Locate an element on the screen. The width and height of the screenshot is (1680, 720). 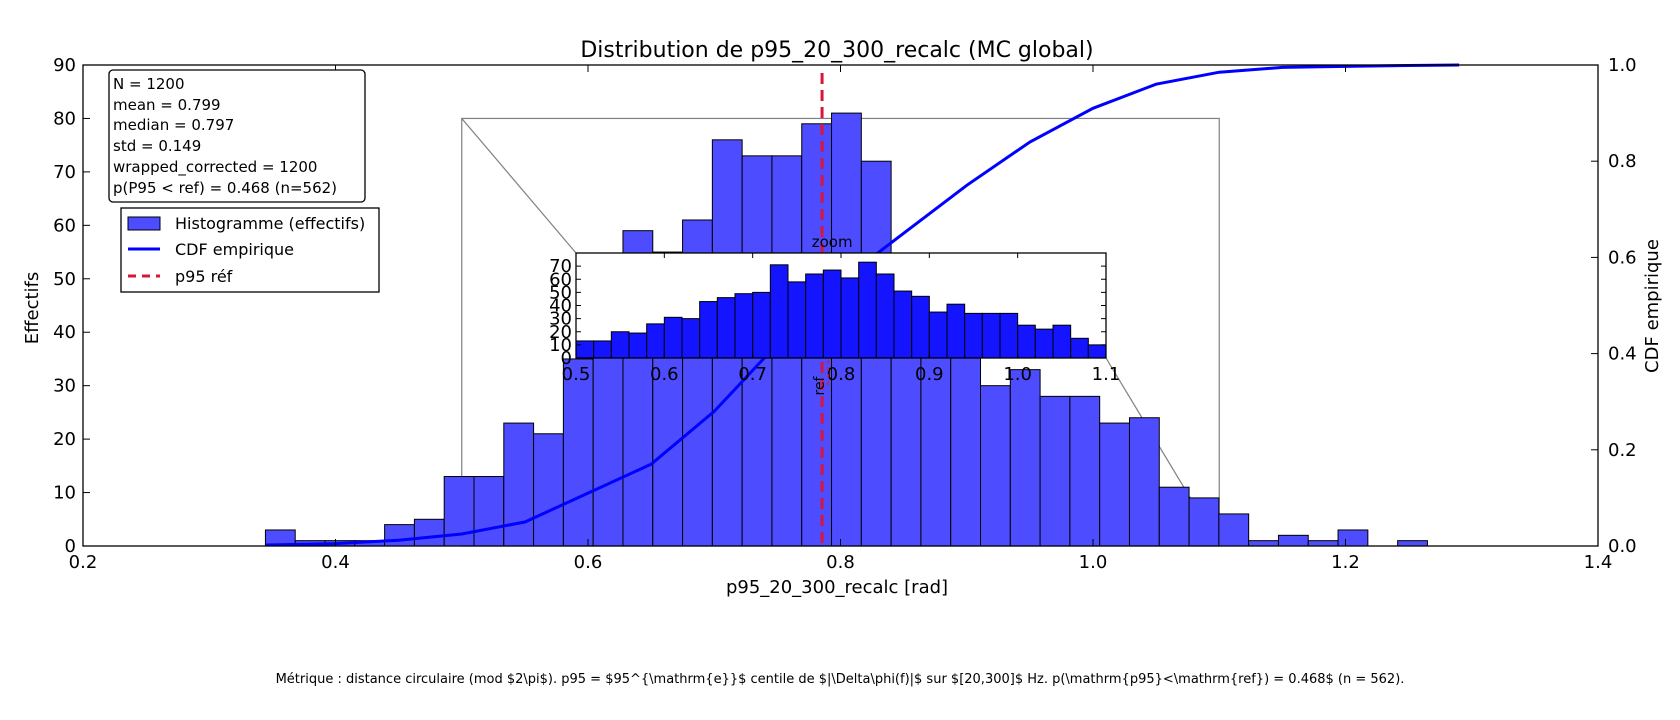
y-tick-label: 90 is located at coordinates (64, 65).